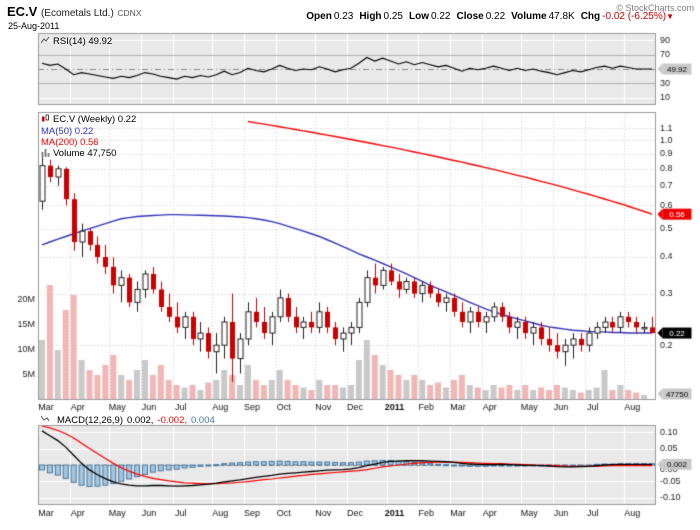 The image size is (700, 530). Describe the element at coordinates (655, 8) in the screenshot. I see `copyright-notice: © StockCharts.com` at that location.